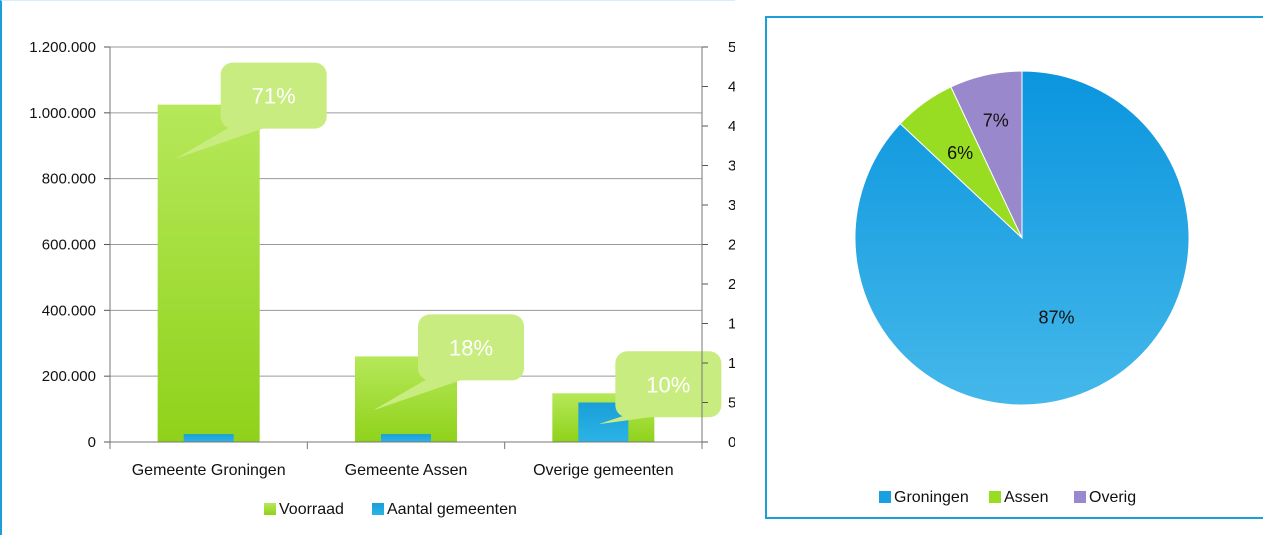 The height and width of the screenshot is (539, 1263). What do you see at coordinates (406, 470) in the screenshot?
I see `category-label: Gemeente Assen` at bounding box center [406, 470].